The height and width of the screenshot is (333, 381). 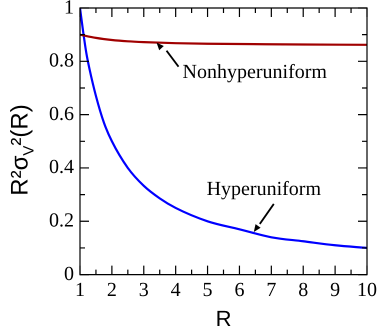 What do you see at coordinates (264, 189) in the screenshot?
I see `annotation: Hyperuniform` at bounding box center [264, 189].